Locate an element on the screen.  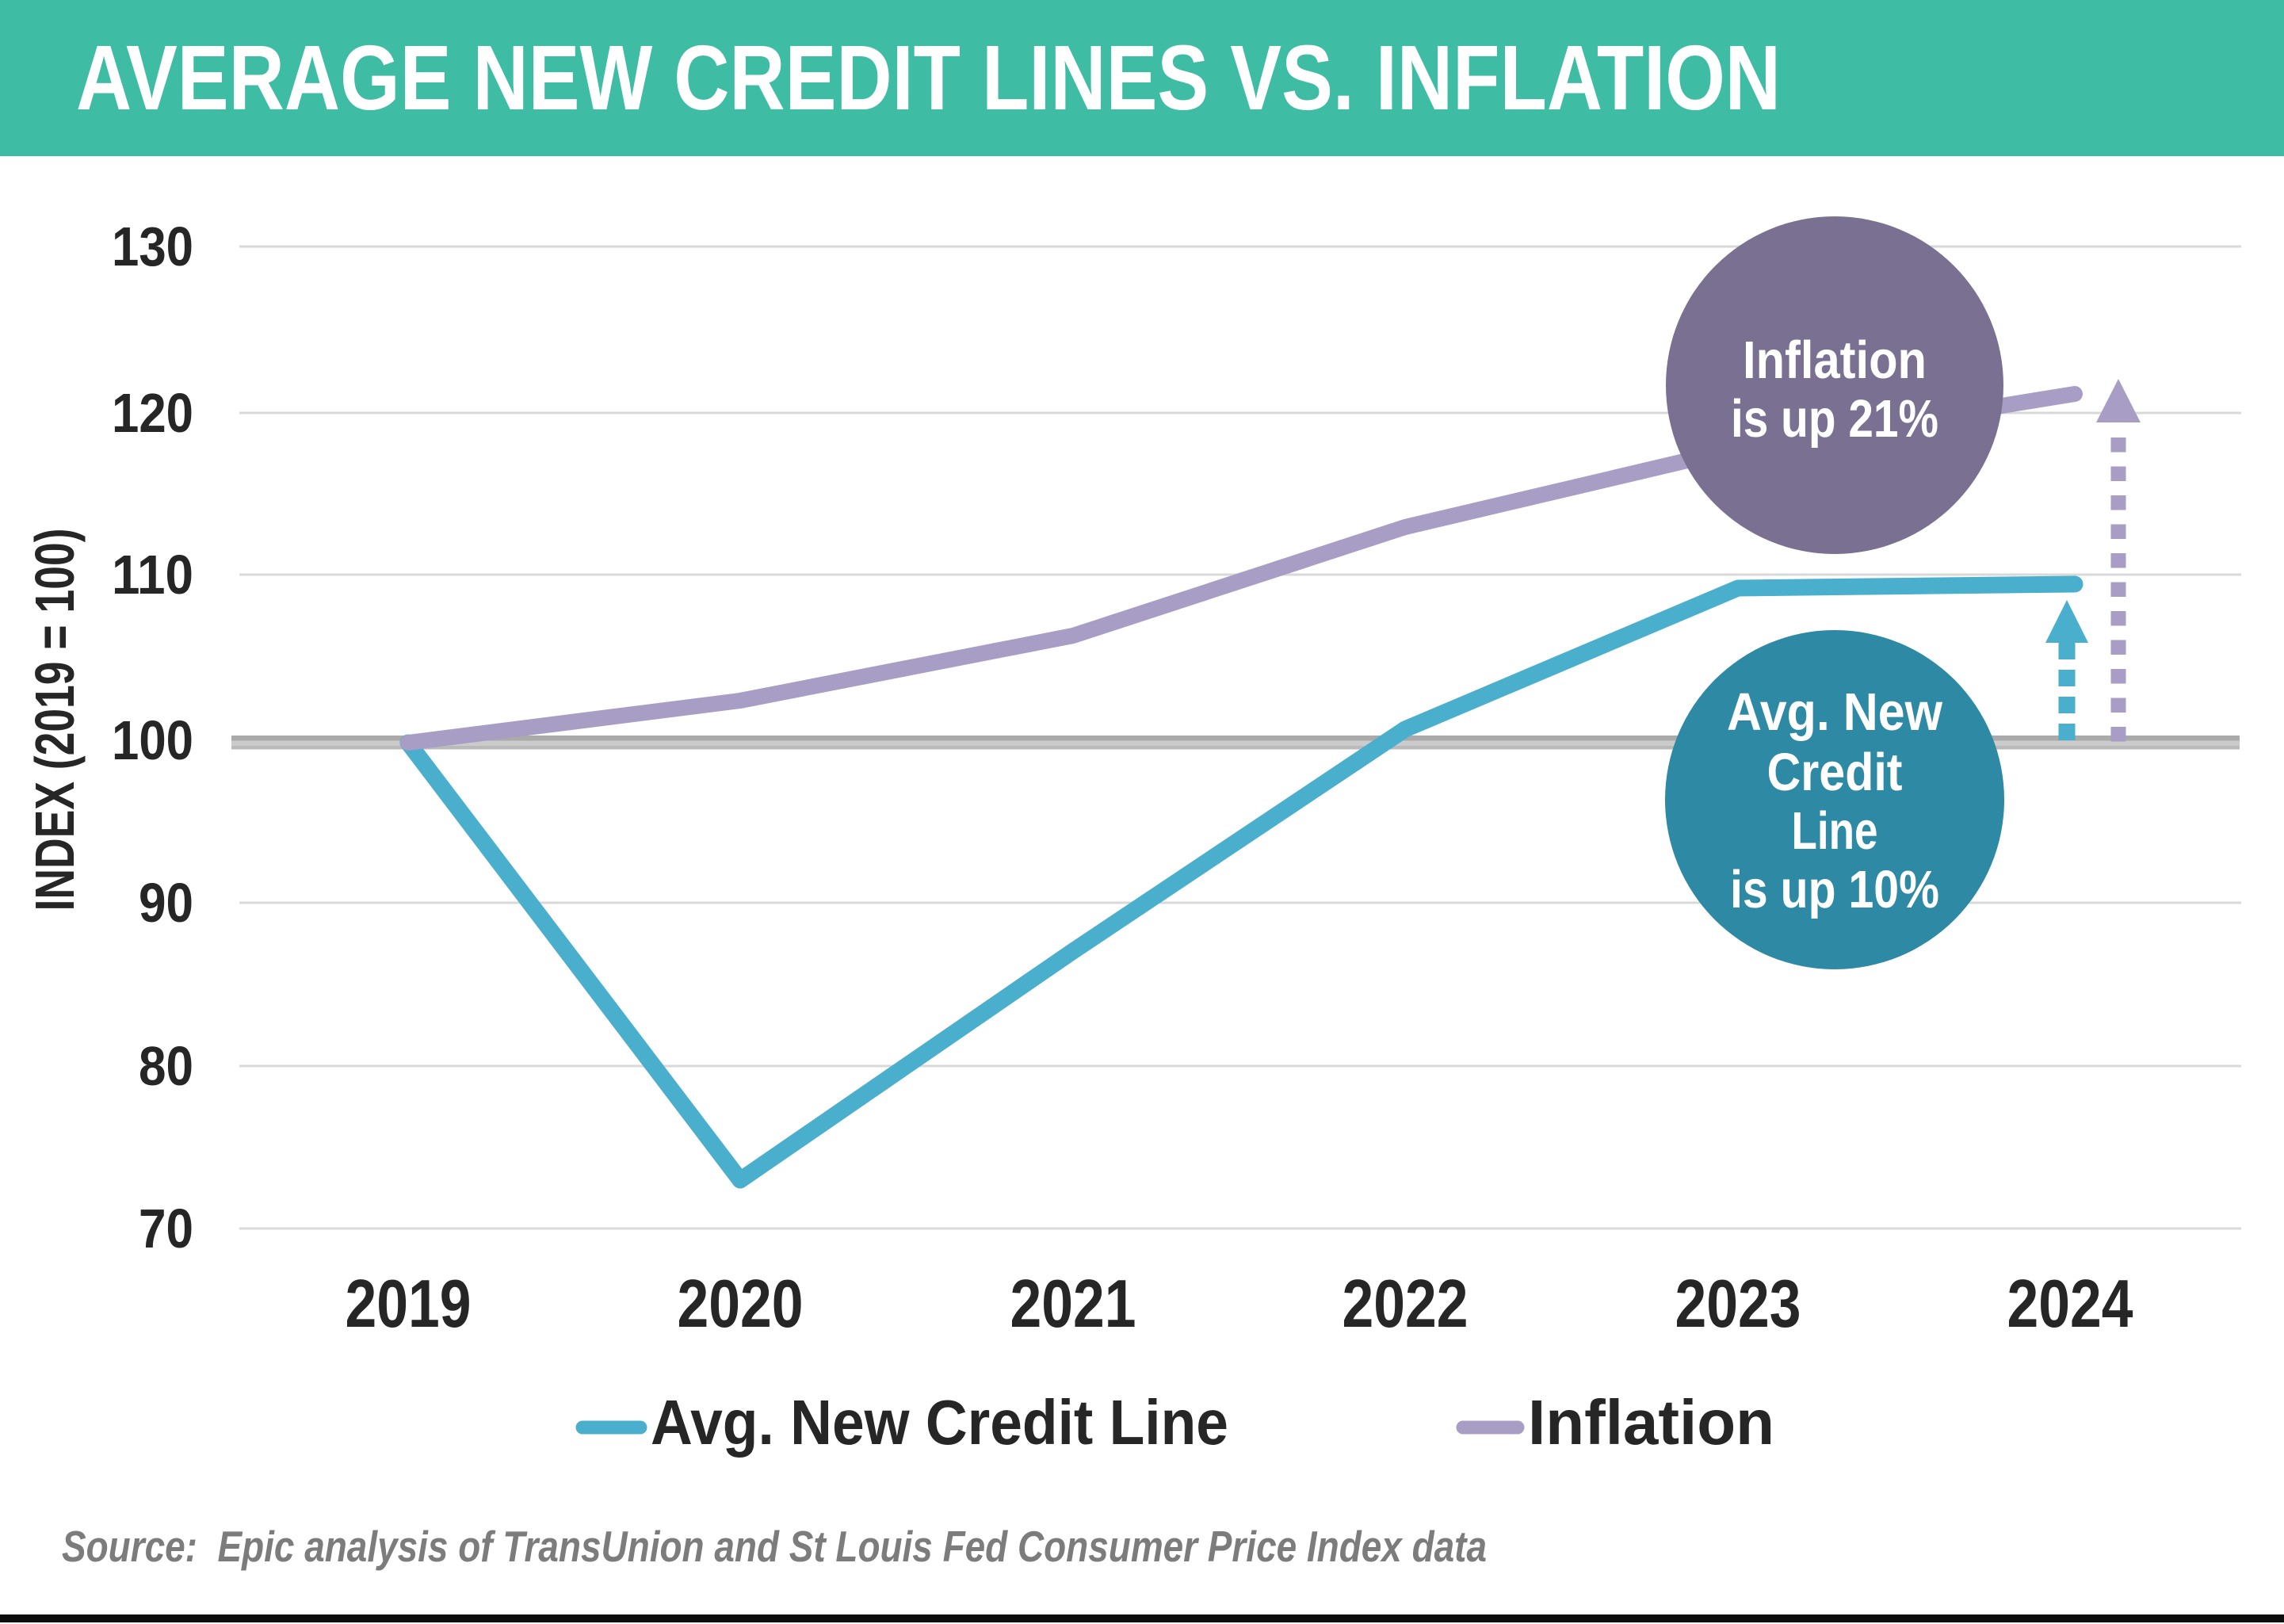
svg-text: 130 is located at coordinates (152, 246).